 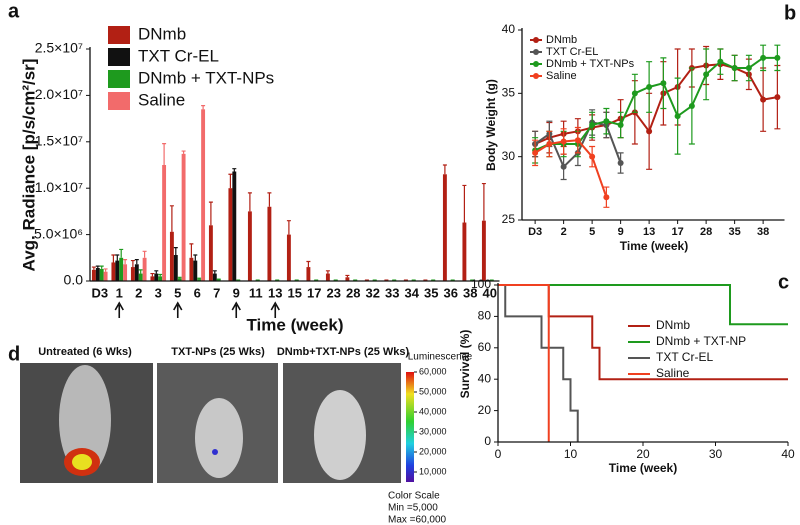 I want to click on y-tick-label: 1.5×10⁷, so click(x=59, y=141).